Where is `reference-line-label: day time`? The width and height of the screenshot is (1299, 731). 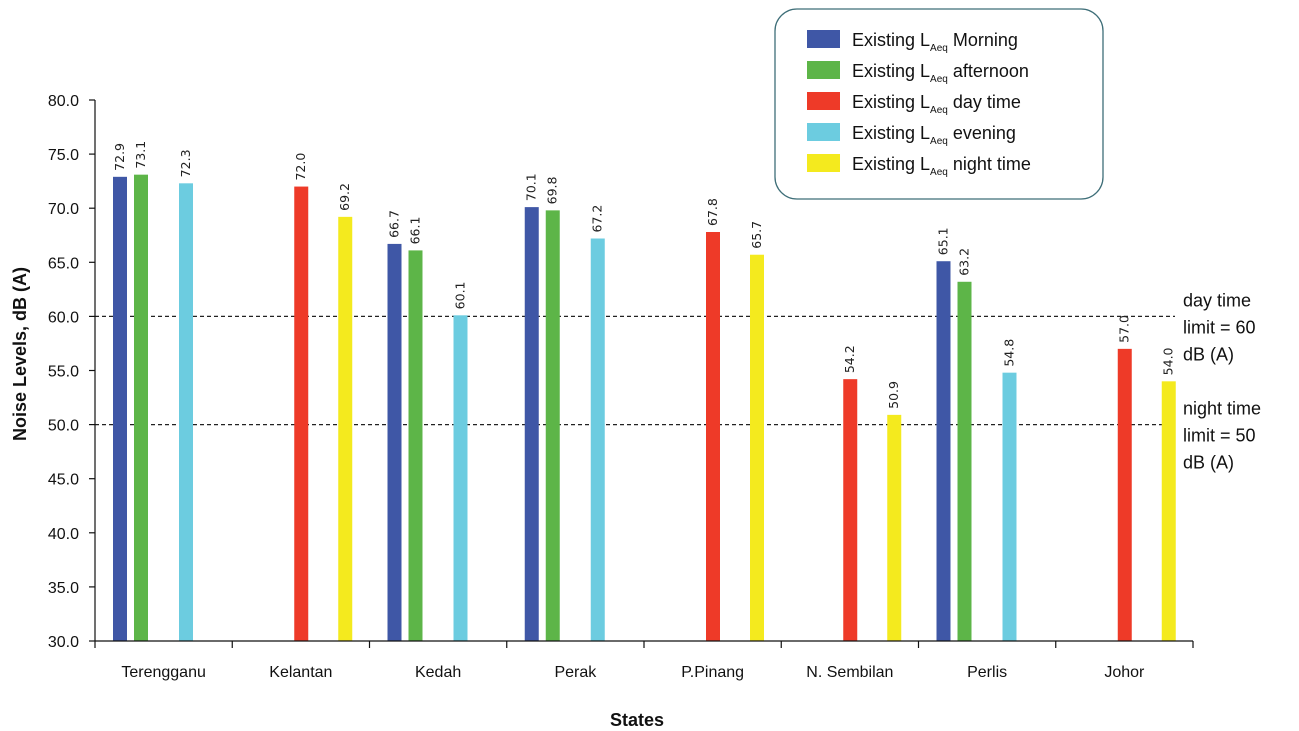
reference-line-label: day time is located at coordinates (1217, 300).